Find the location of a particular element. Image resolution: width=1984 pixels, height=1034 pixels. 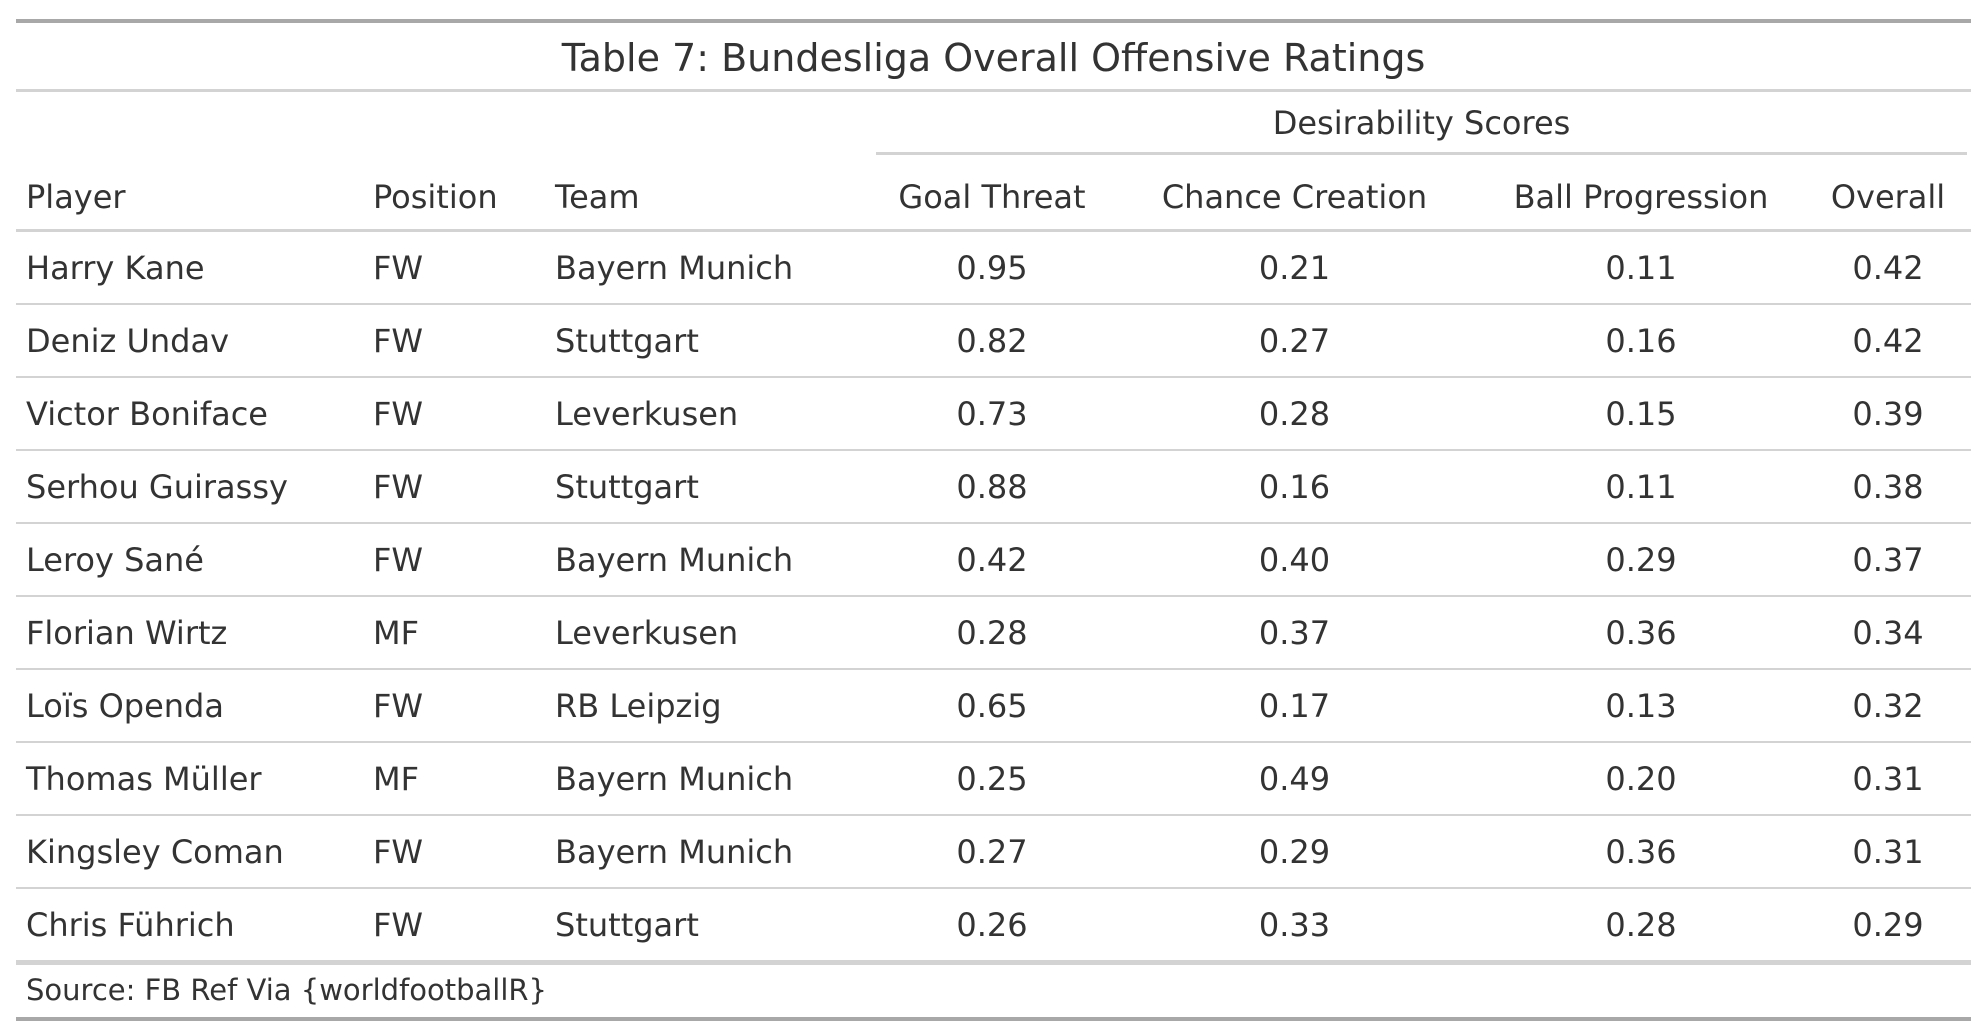

cell-goal-threat: 0.73 is located at coordinates (992, 414).